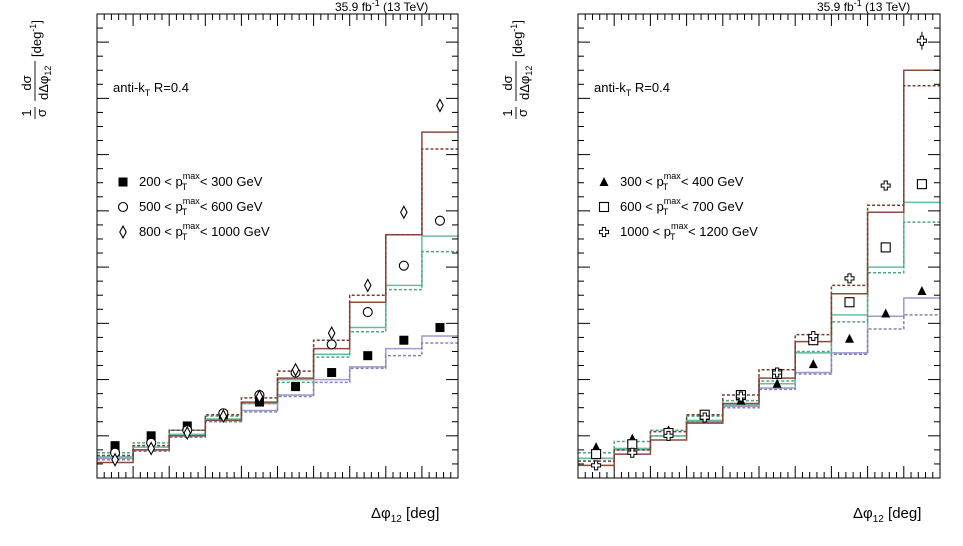  Describe the element at coordinates (689, 231) in the screenshot. I see `legend-label-2: 1000 < pmax T < 1200 GeV` at that location.